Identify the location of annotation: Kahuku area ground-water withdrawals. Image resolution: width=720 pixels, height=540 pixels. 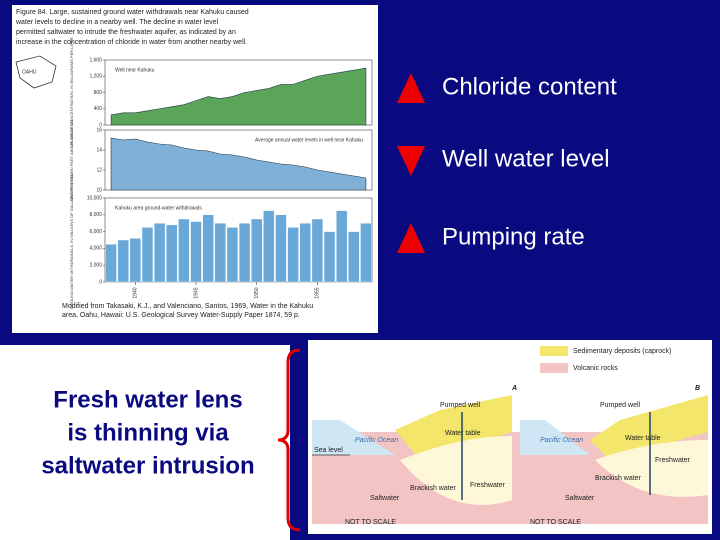
(158, 208).